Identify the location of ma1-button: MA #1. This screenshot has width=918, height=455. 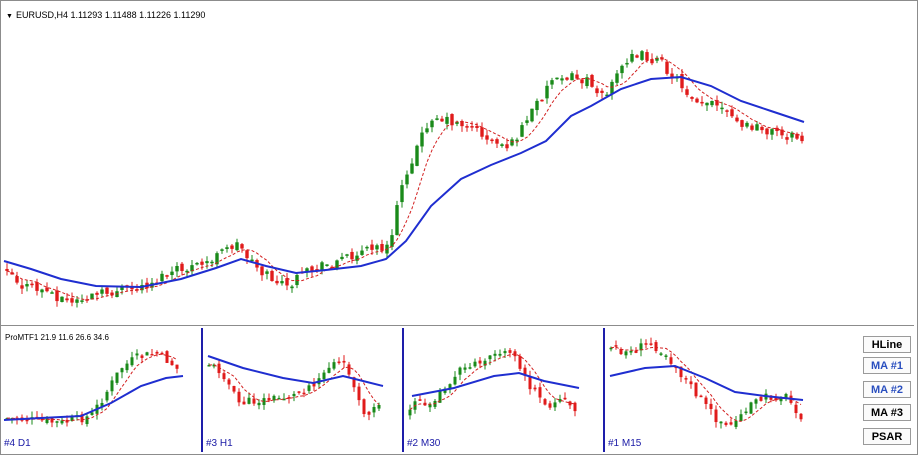
(887, 365).